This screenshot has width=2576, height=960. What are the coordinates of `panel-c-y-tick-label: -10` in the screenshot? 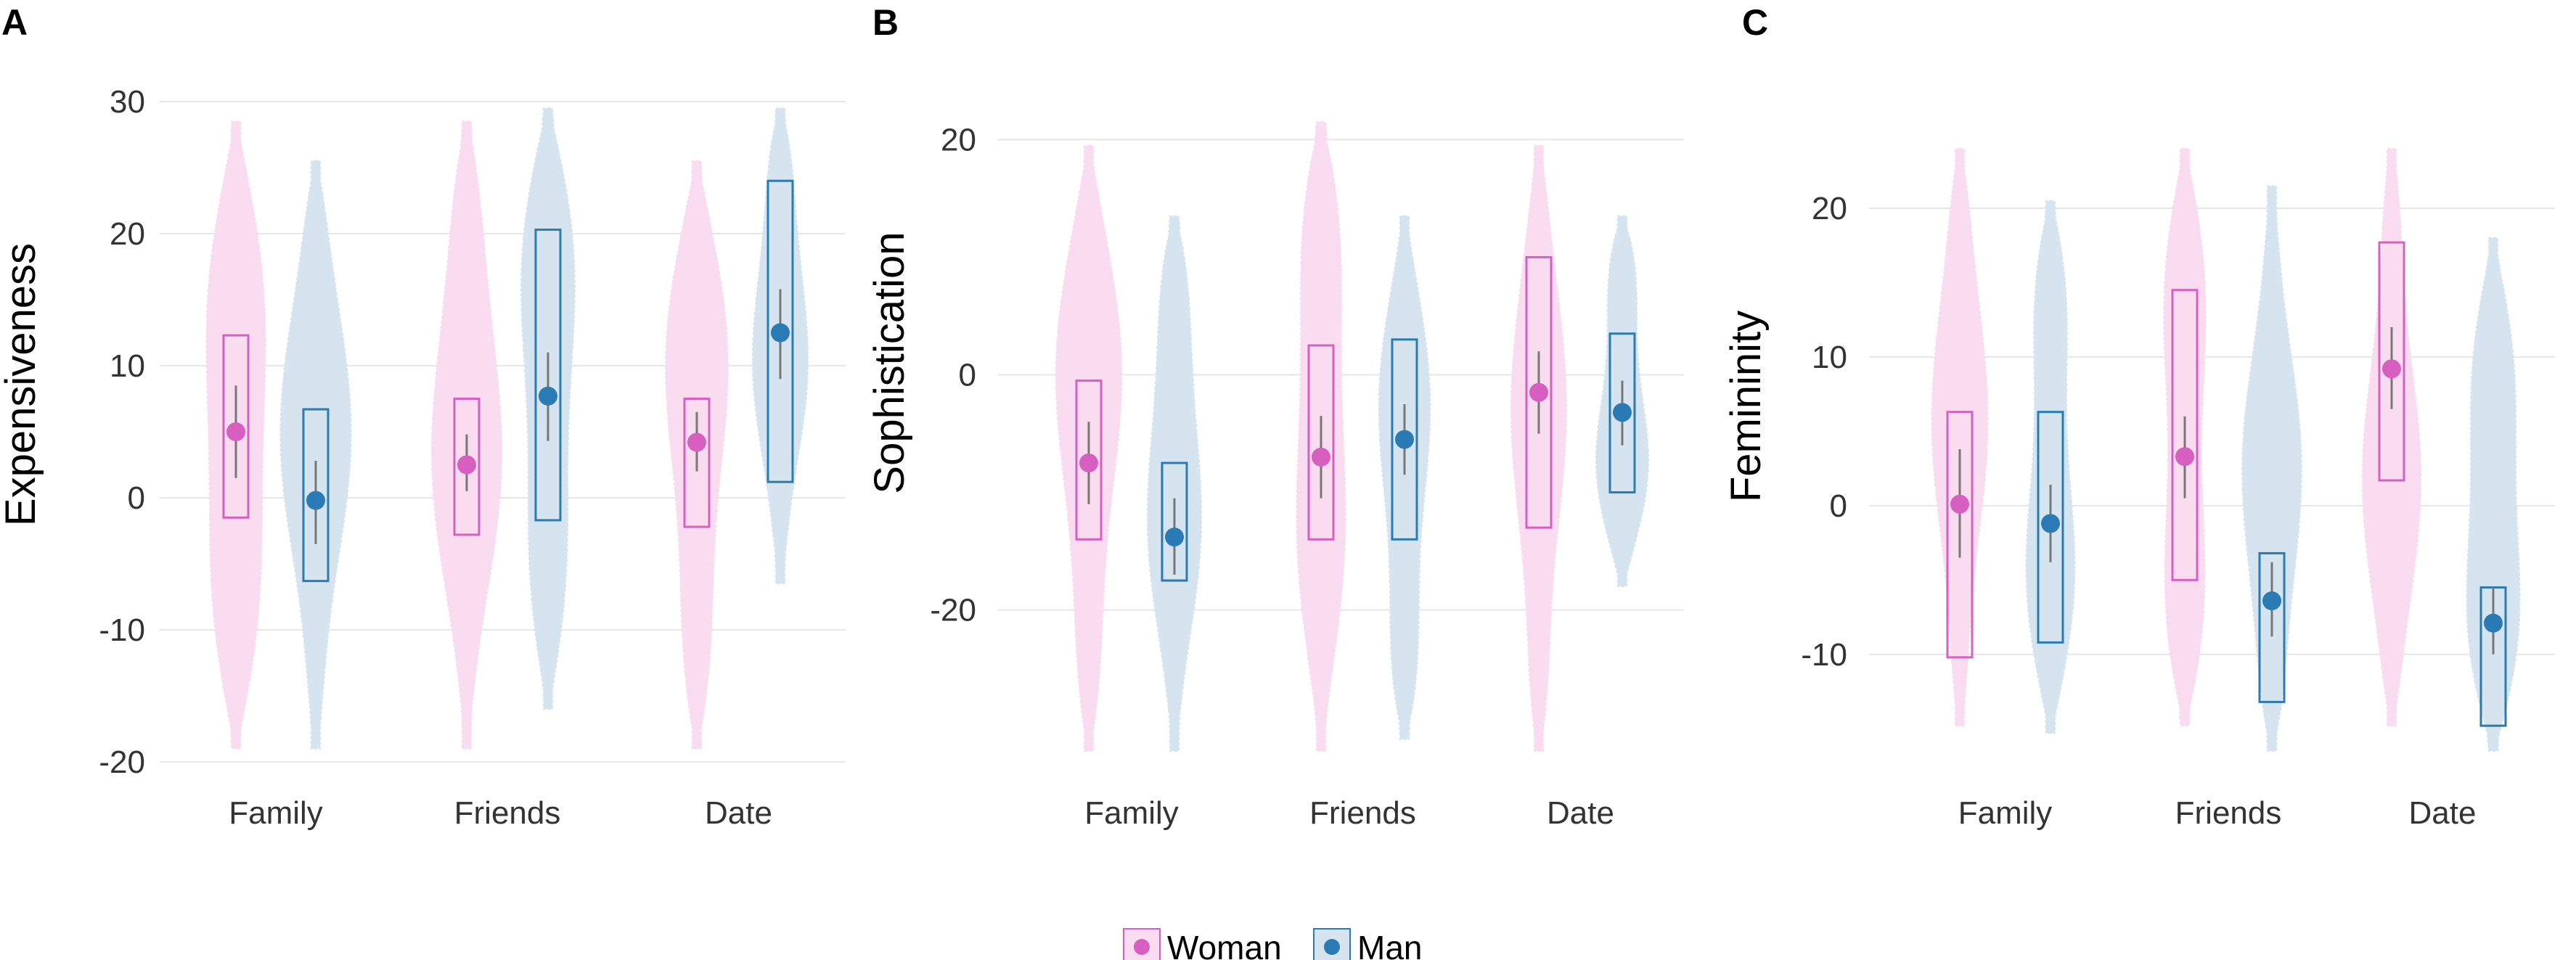 It's located at (1824, 655).